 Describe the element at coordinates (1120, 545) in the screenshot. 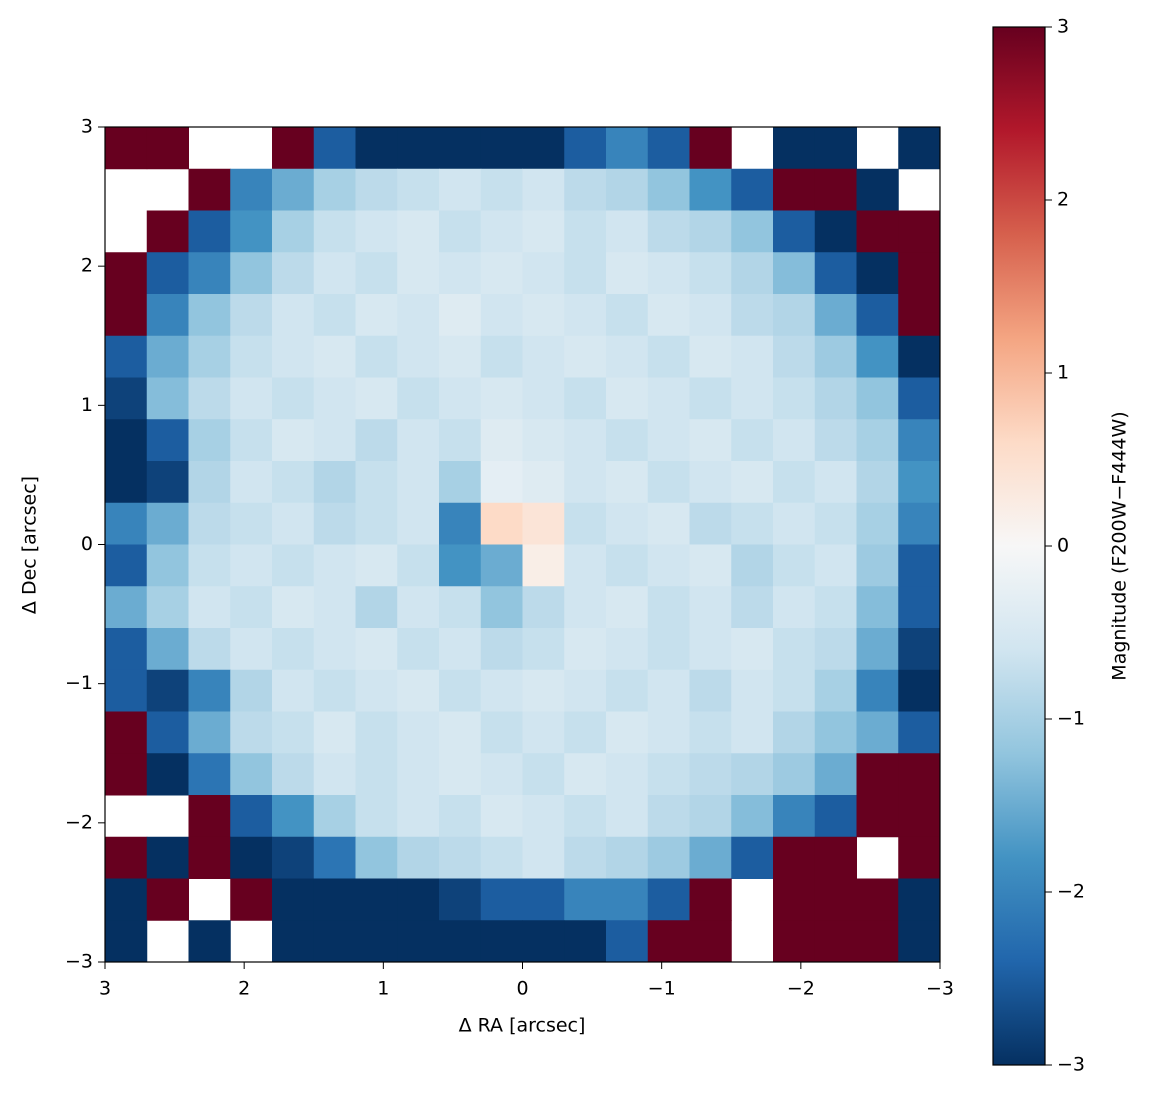

I see `colorbar-label: Magnitude (F200W−F444W)` at that location.